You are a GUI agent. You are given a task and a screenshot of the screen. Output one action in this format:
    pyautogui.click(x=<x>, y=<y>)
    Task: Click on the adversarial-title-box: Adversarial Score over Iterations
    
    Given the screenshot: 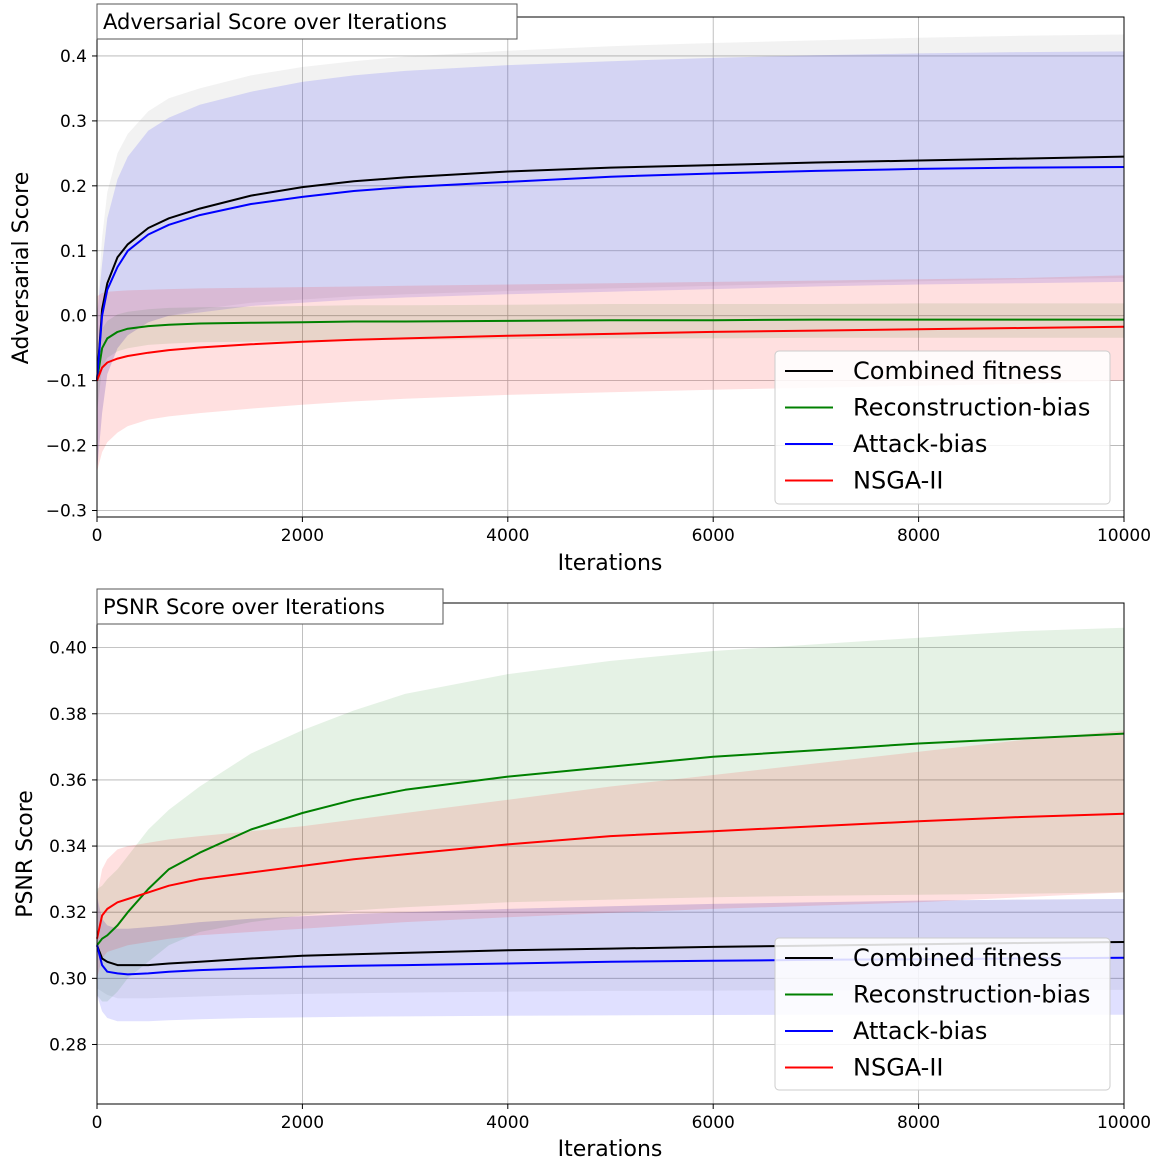 What is the action you would take?
    pyautogui.click(x=307, y=21)
    